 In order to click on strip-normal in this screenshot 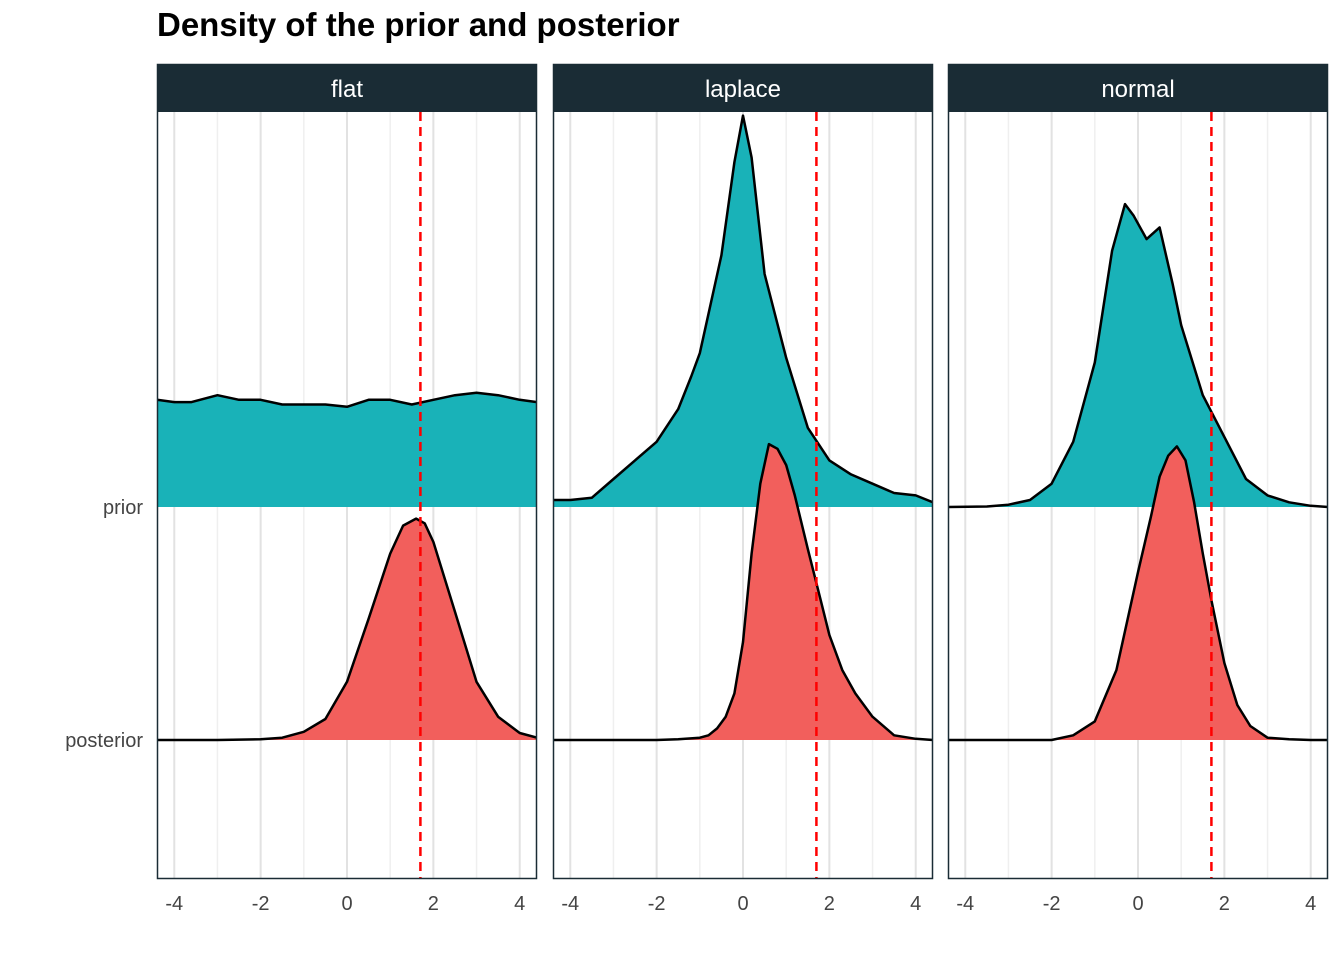, I will do `click(1138, 88)`.